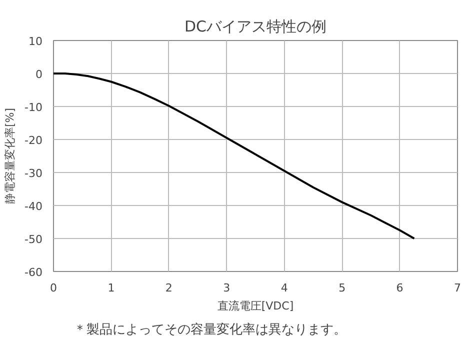 The width and height of the screenshot is (475, 342). What do you see at coordinates (33, 272) in the screenshot?
I see `y-tick-label: -60` at bounding box center [33, 272].